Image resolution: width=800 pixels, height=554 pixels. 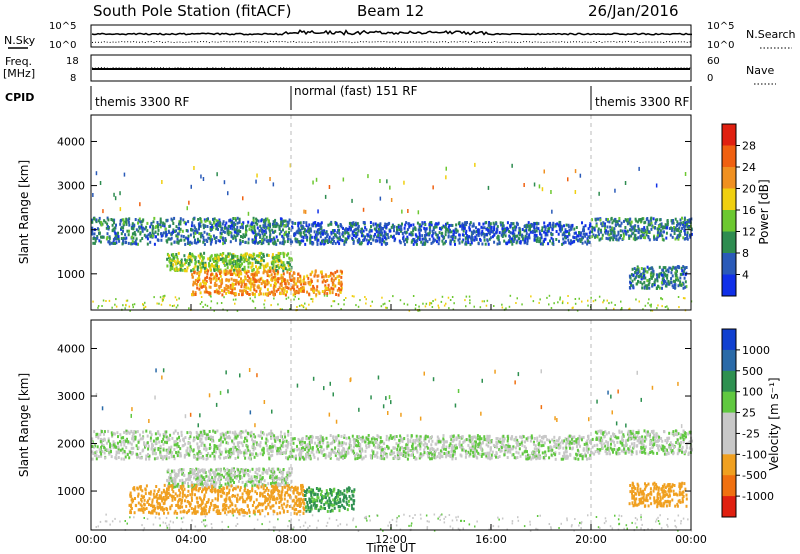 What do you see at coordinates (720, 26) in the screenshot?
I see `nsearch-tick-high: 10^5` at bounding box center [720, 26].